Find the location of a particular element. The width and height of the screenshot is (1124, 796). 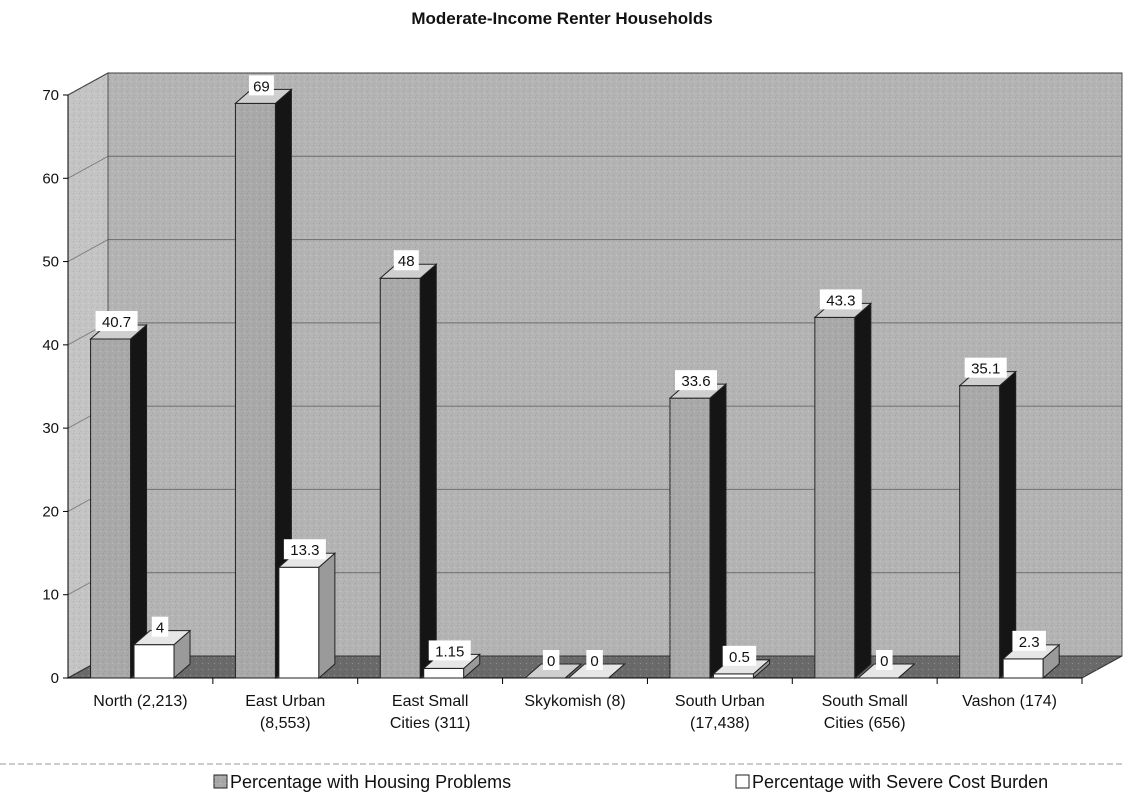

category-label: (17,438) is located at coordinates (720, 723).